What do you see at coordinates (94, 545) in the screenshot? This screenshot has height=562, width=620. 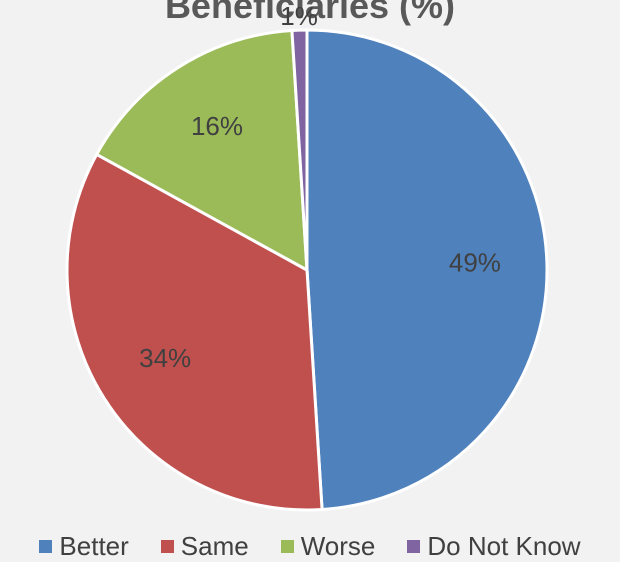 I see `legend-label: Better` at bounding box center [94, 545].